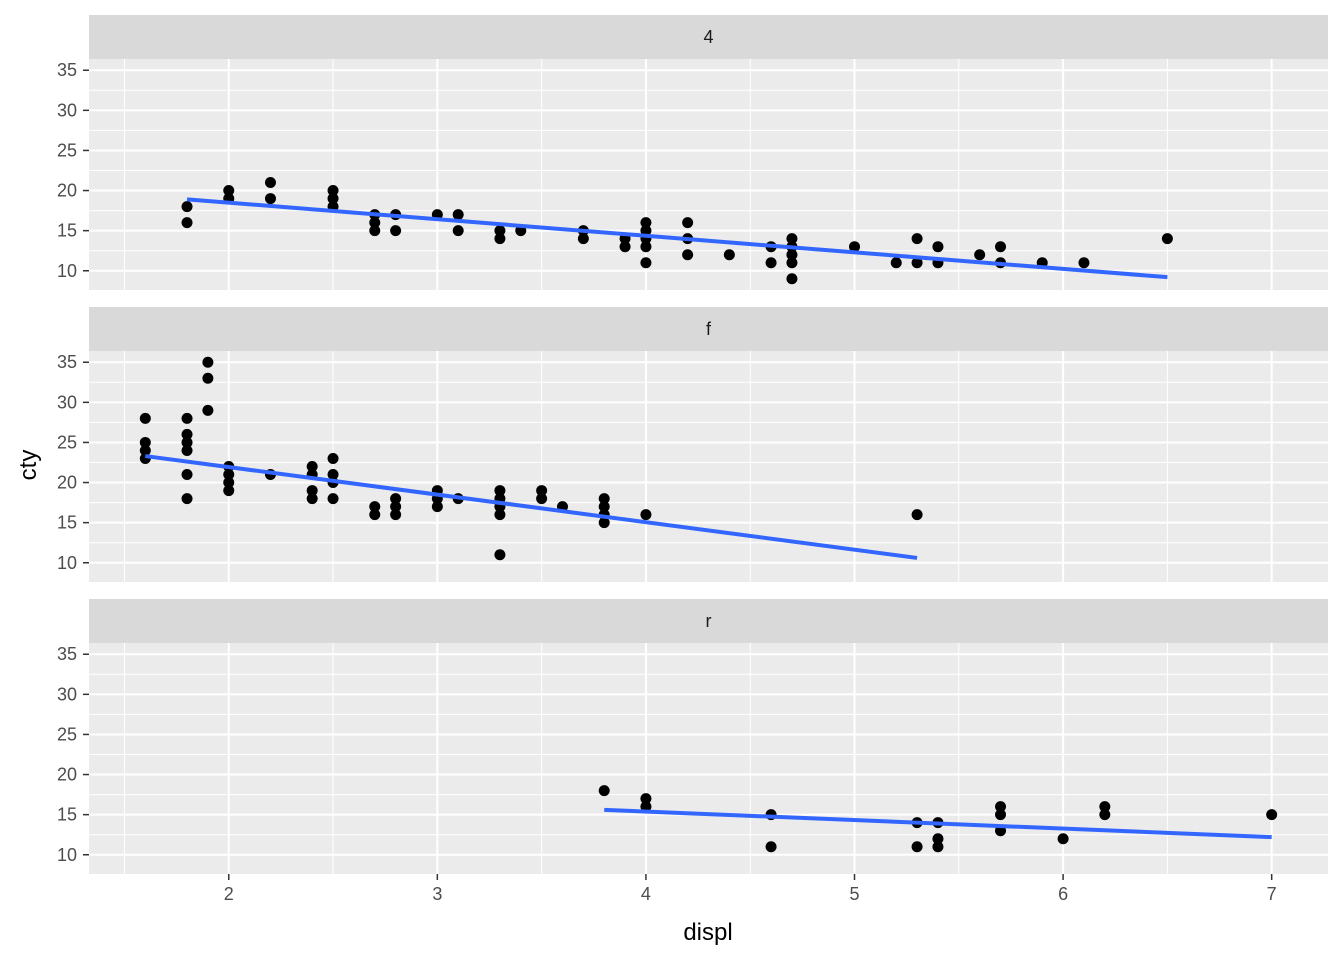 The height and width of the screenshot is (960, 1344). I want to click on x-tick-label: 6, so click(1063, 894).